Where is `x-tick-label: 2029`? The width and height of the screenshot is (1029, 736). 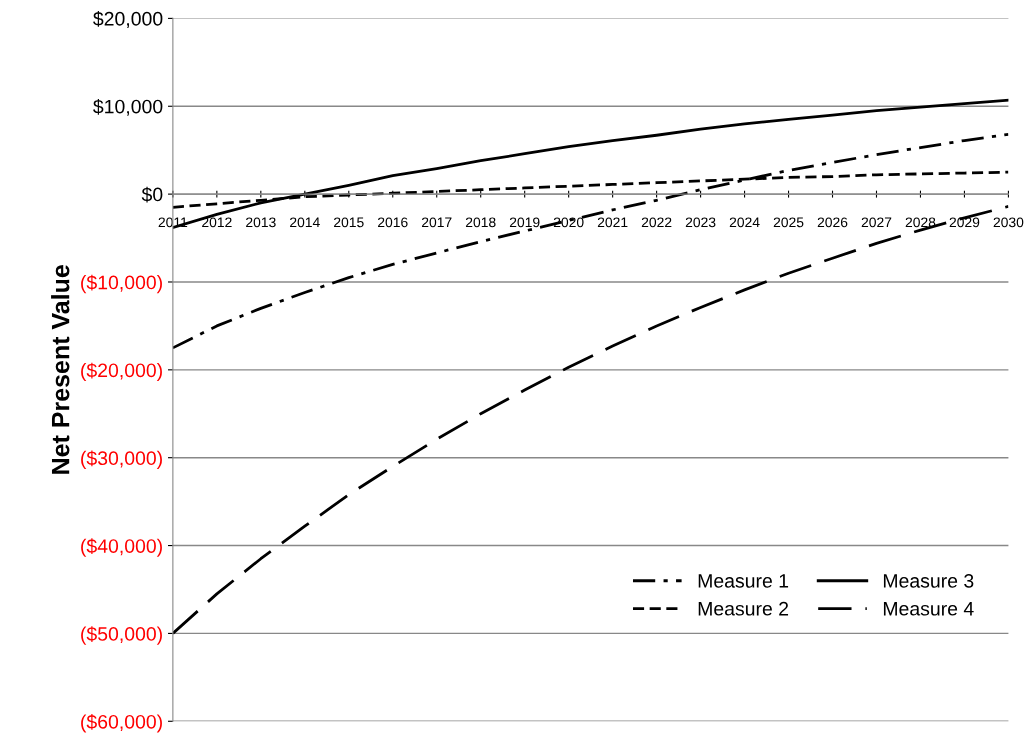
x-tick-label: 2029 is located at coordinates (964, 222).